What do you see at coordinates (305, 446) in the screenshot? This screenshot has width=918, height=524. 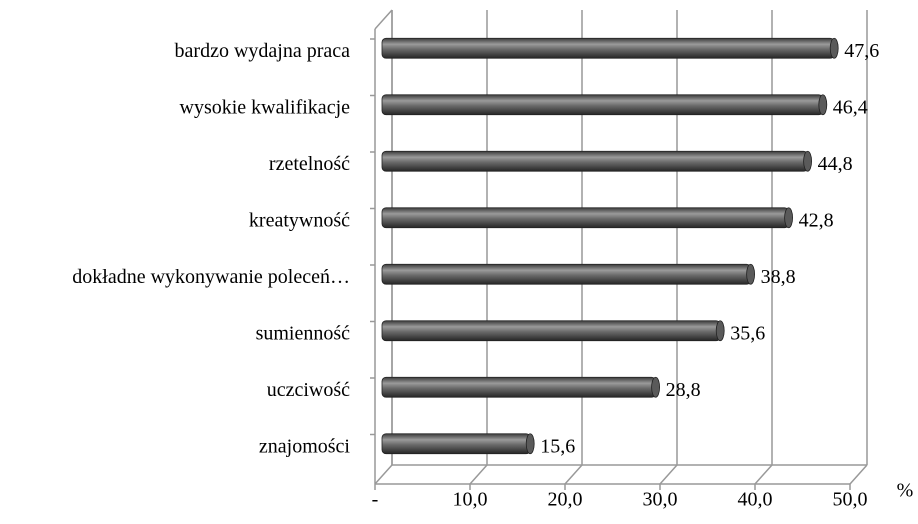 I see `y-tick-label: znajomości` at bounding box center [305, 446].